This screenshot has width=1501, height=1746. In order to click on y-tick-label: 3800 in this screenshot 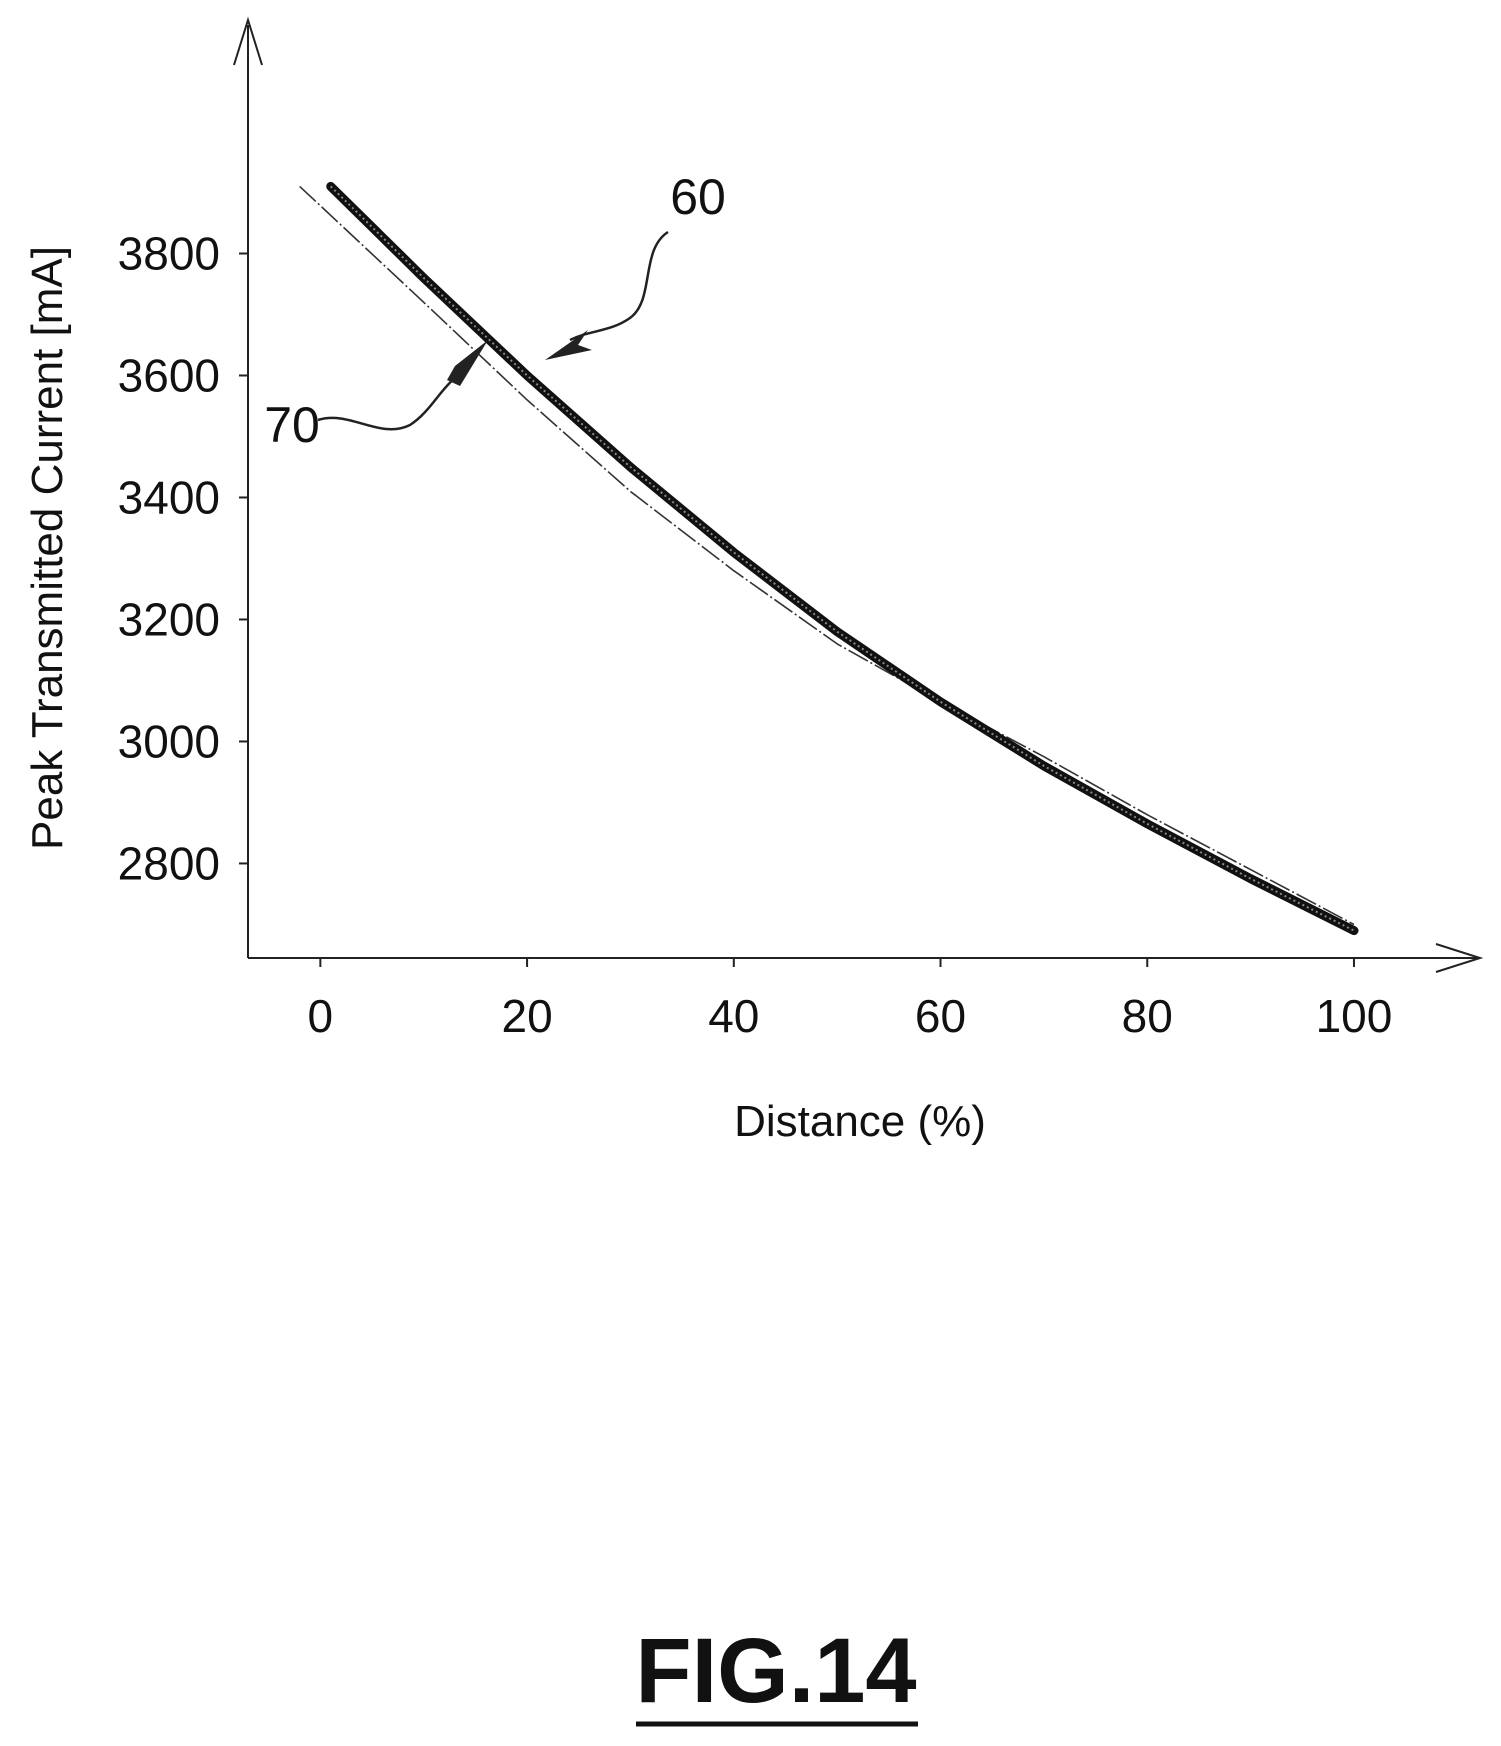, I will do `click(169, 253)`.